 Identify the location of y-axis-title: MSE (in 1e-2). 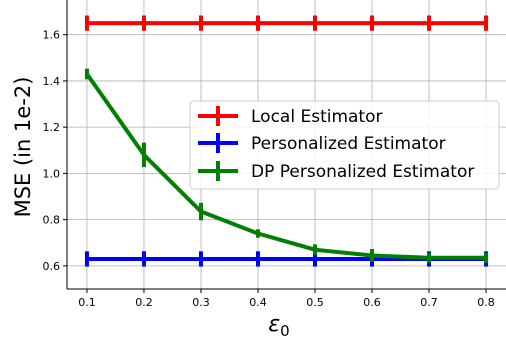
(23, 147).